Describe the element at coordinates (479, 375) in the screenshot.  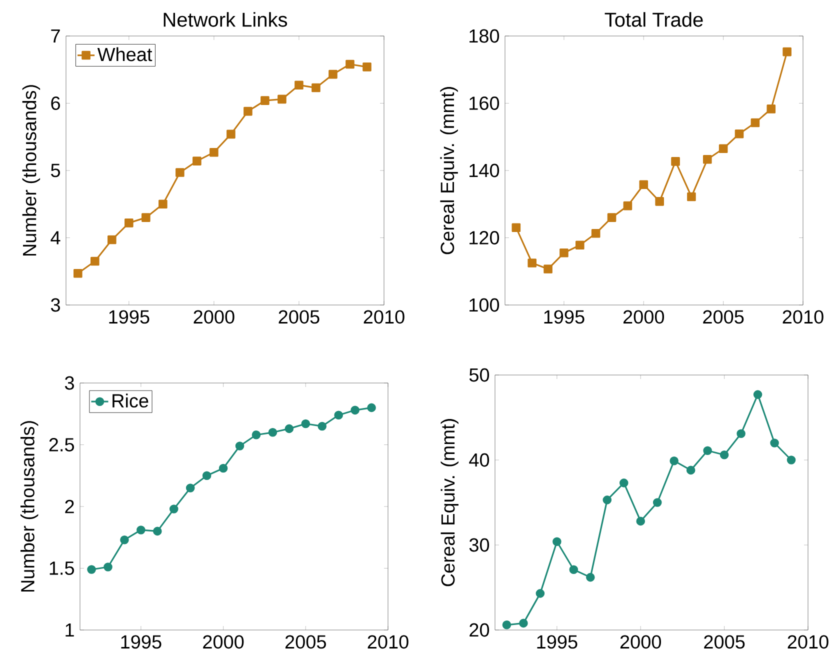
I see `y-tick-label: 50` at that location.